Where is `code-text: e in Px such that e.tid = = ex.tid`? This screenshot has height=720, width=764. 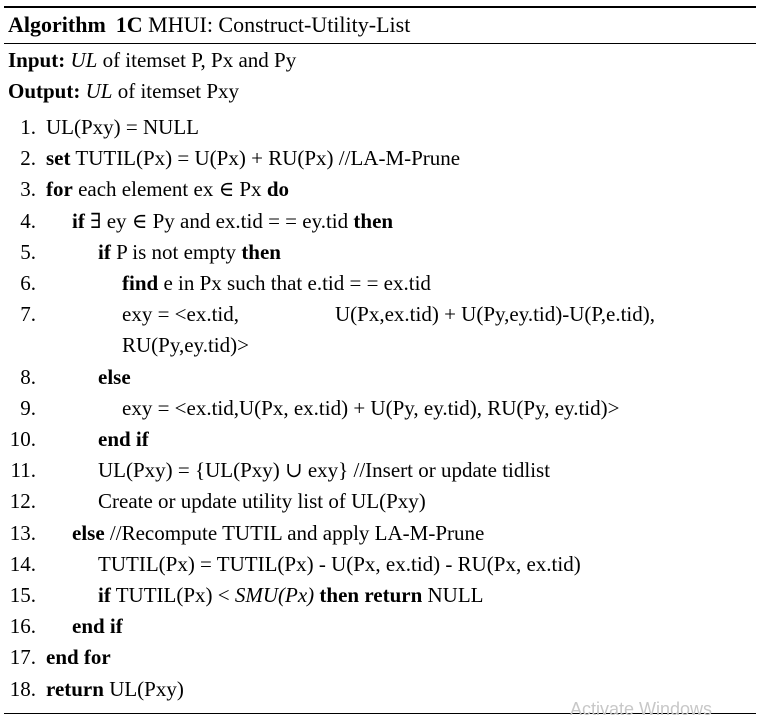 code-text: e in Px such that e.tid = = ex.tid is located at coordinates (294, 283).